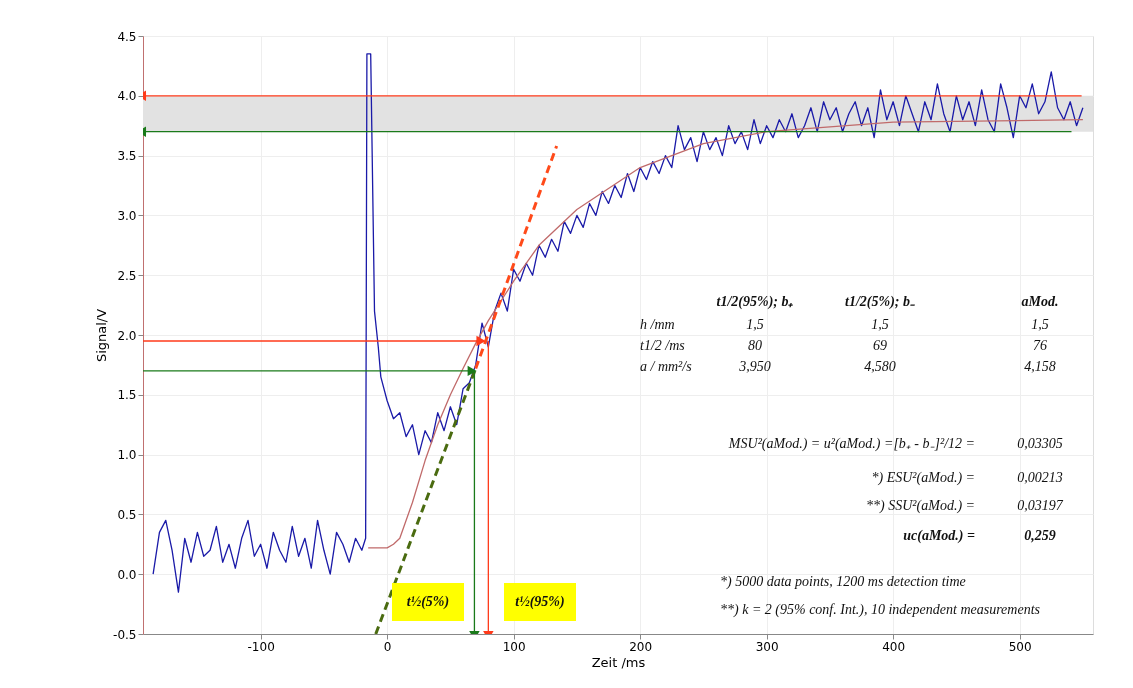 This screenshot has height=688, width=1133. I want to click on x-axis-title: Zeit /ms, so click(618, 662).